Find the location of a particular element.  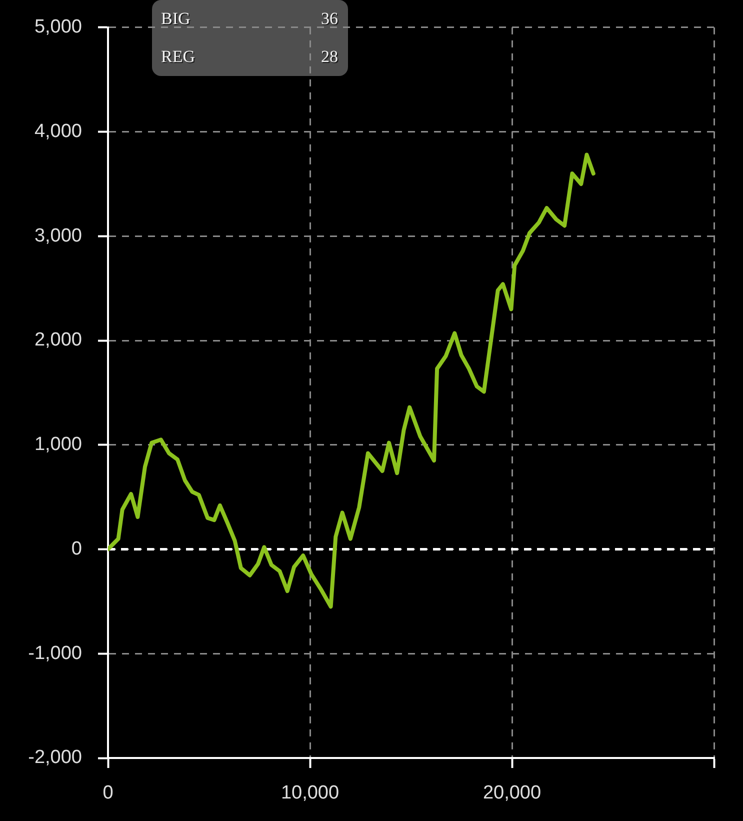

y-tick-label: 3,000 is located at coordinates (58, 235).